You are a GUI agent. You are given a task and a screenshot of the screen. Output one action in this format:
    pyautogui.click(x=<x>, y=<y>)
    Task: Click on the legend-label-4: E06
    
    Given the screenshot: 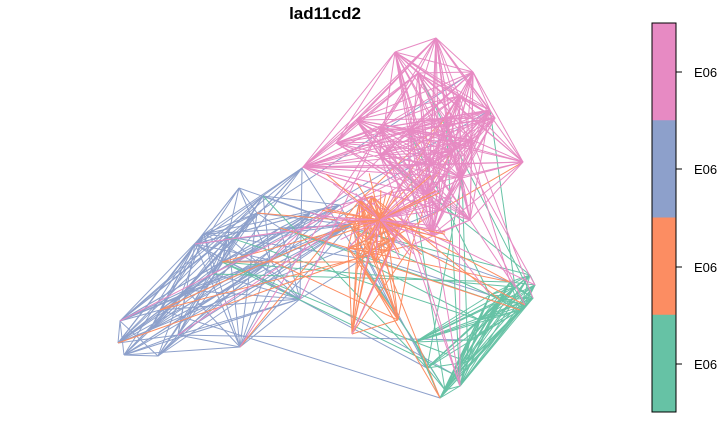 What is the action you would take?
    pyautogui.click(x=705, y=364)
    